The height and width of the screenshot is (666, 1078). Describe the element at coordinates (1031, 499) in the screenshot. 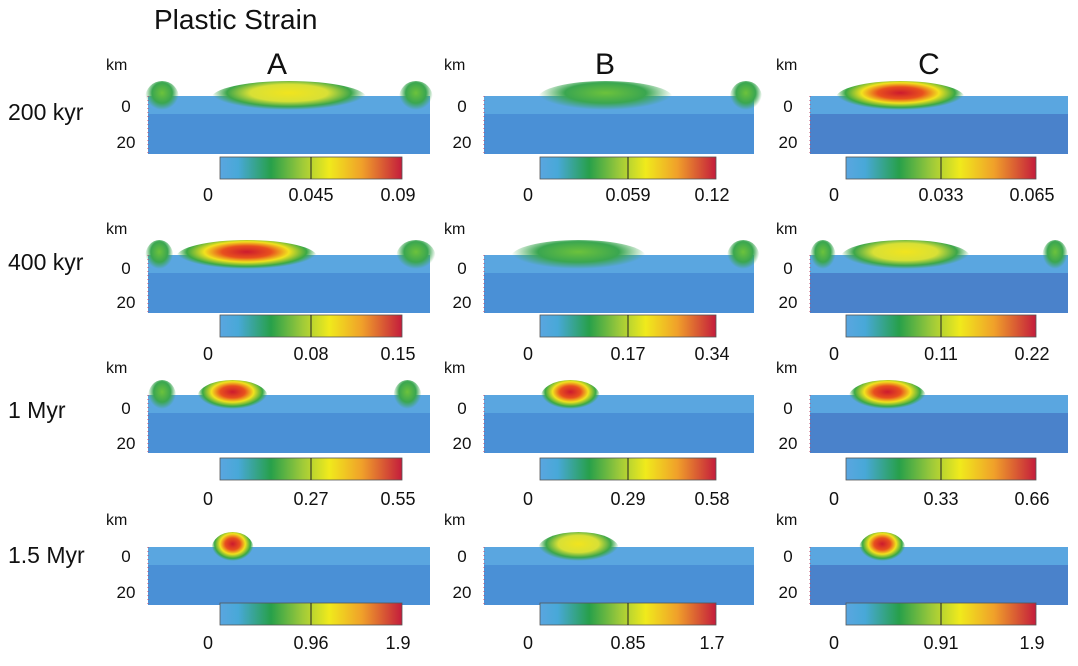

I see `colorbar-max-label: 0.66` at that location.